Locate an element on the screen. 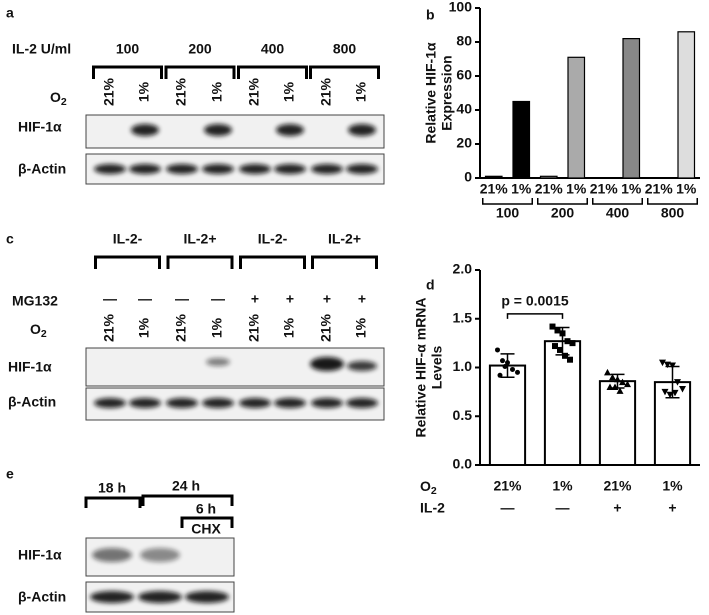  blot is located at coordinates (235, 131).